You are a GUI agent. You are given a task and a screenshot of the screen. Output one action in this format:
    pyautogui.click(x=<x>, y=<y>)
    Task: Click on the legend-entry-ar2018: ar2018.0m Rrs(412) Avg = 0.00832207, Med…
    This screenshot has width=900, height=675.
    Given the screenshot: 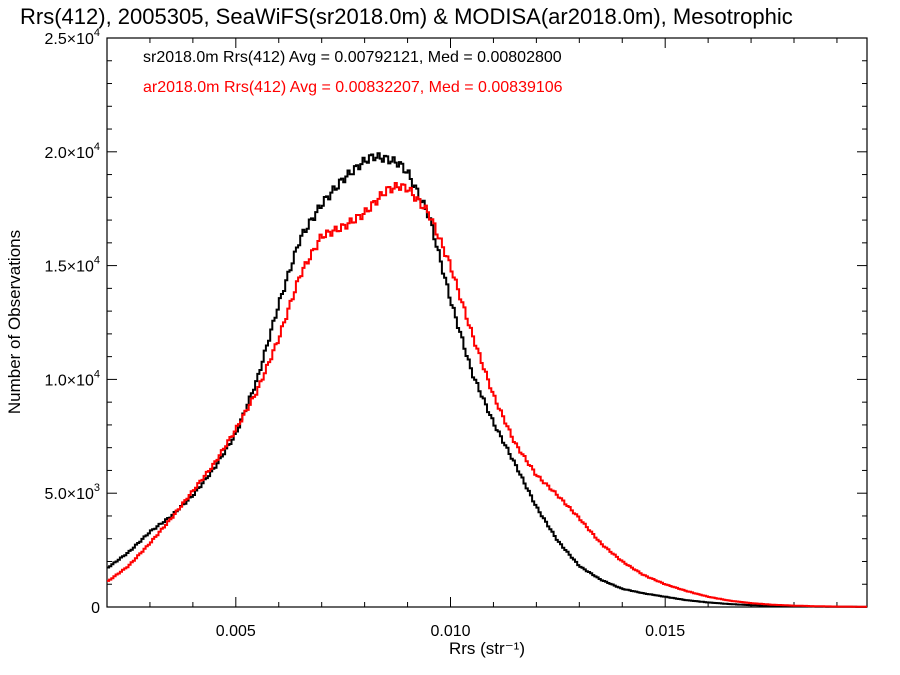 What is the action you would take?
    pyautogui.click(x=353, y=87)
    